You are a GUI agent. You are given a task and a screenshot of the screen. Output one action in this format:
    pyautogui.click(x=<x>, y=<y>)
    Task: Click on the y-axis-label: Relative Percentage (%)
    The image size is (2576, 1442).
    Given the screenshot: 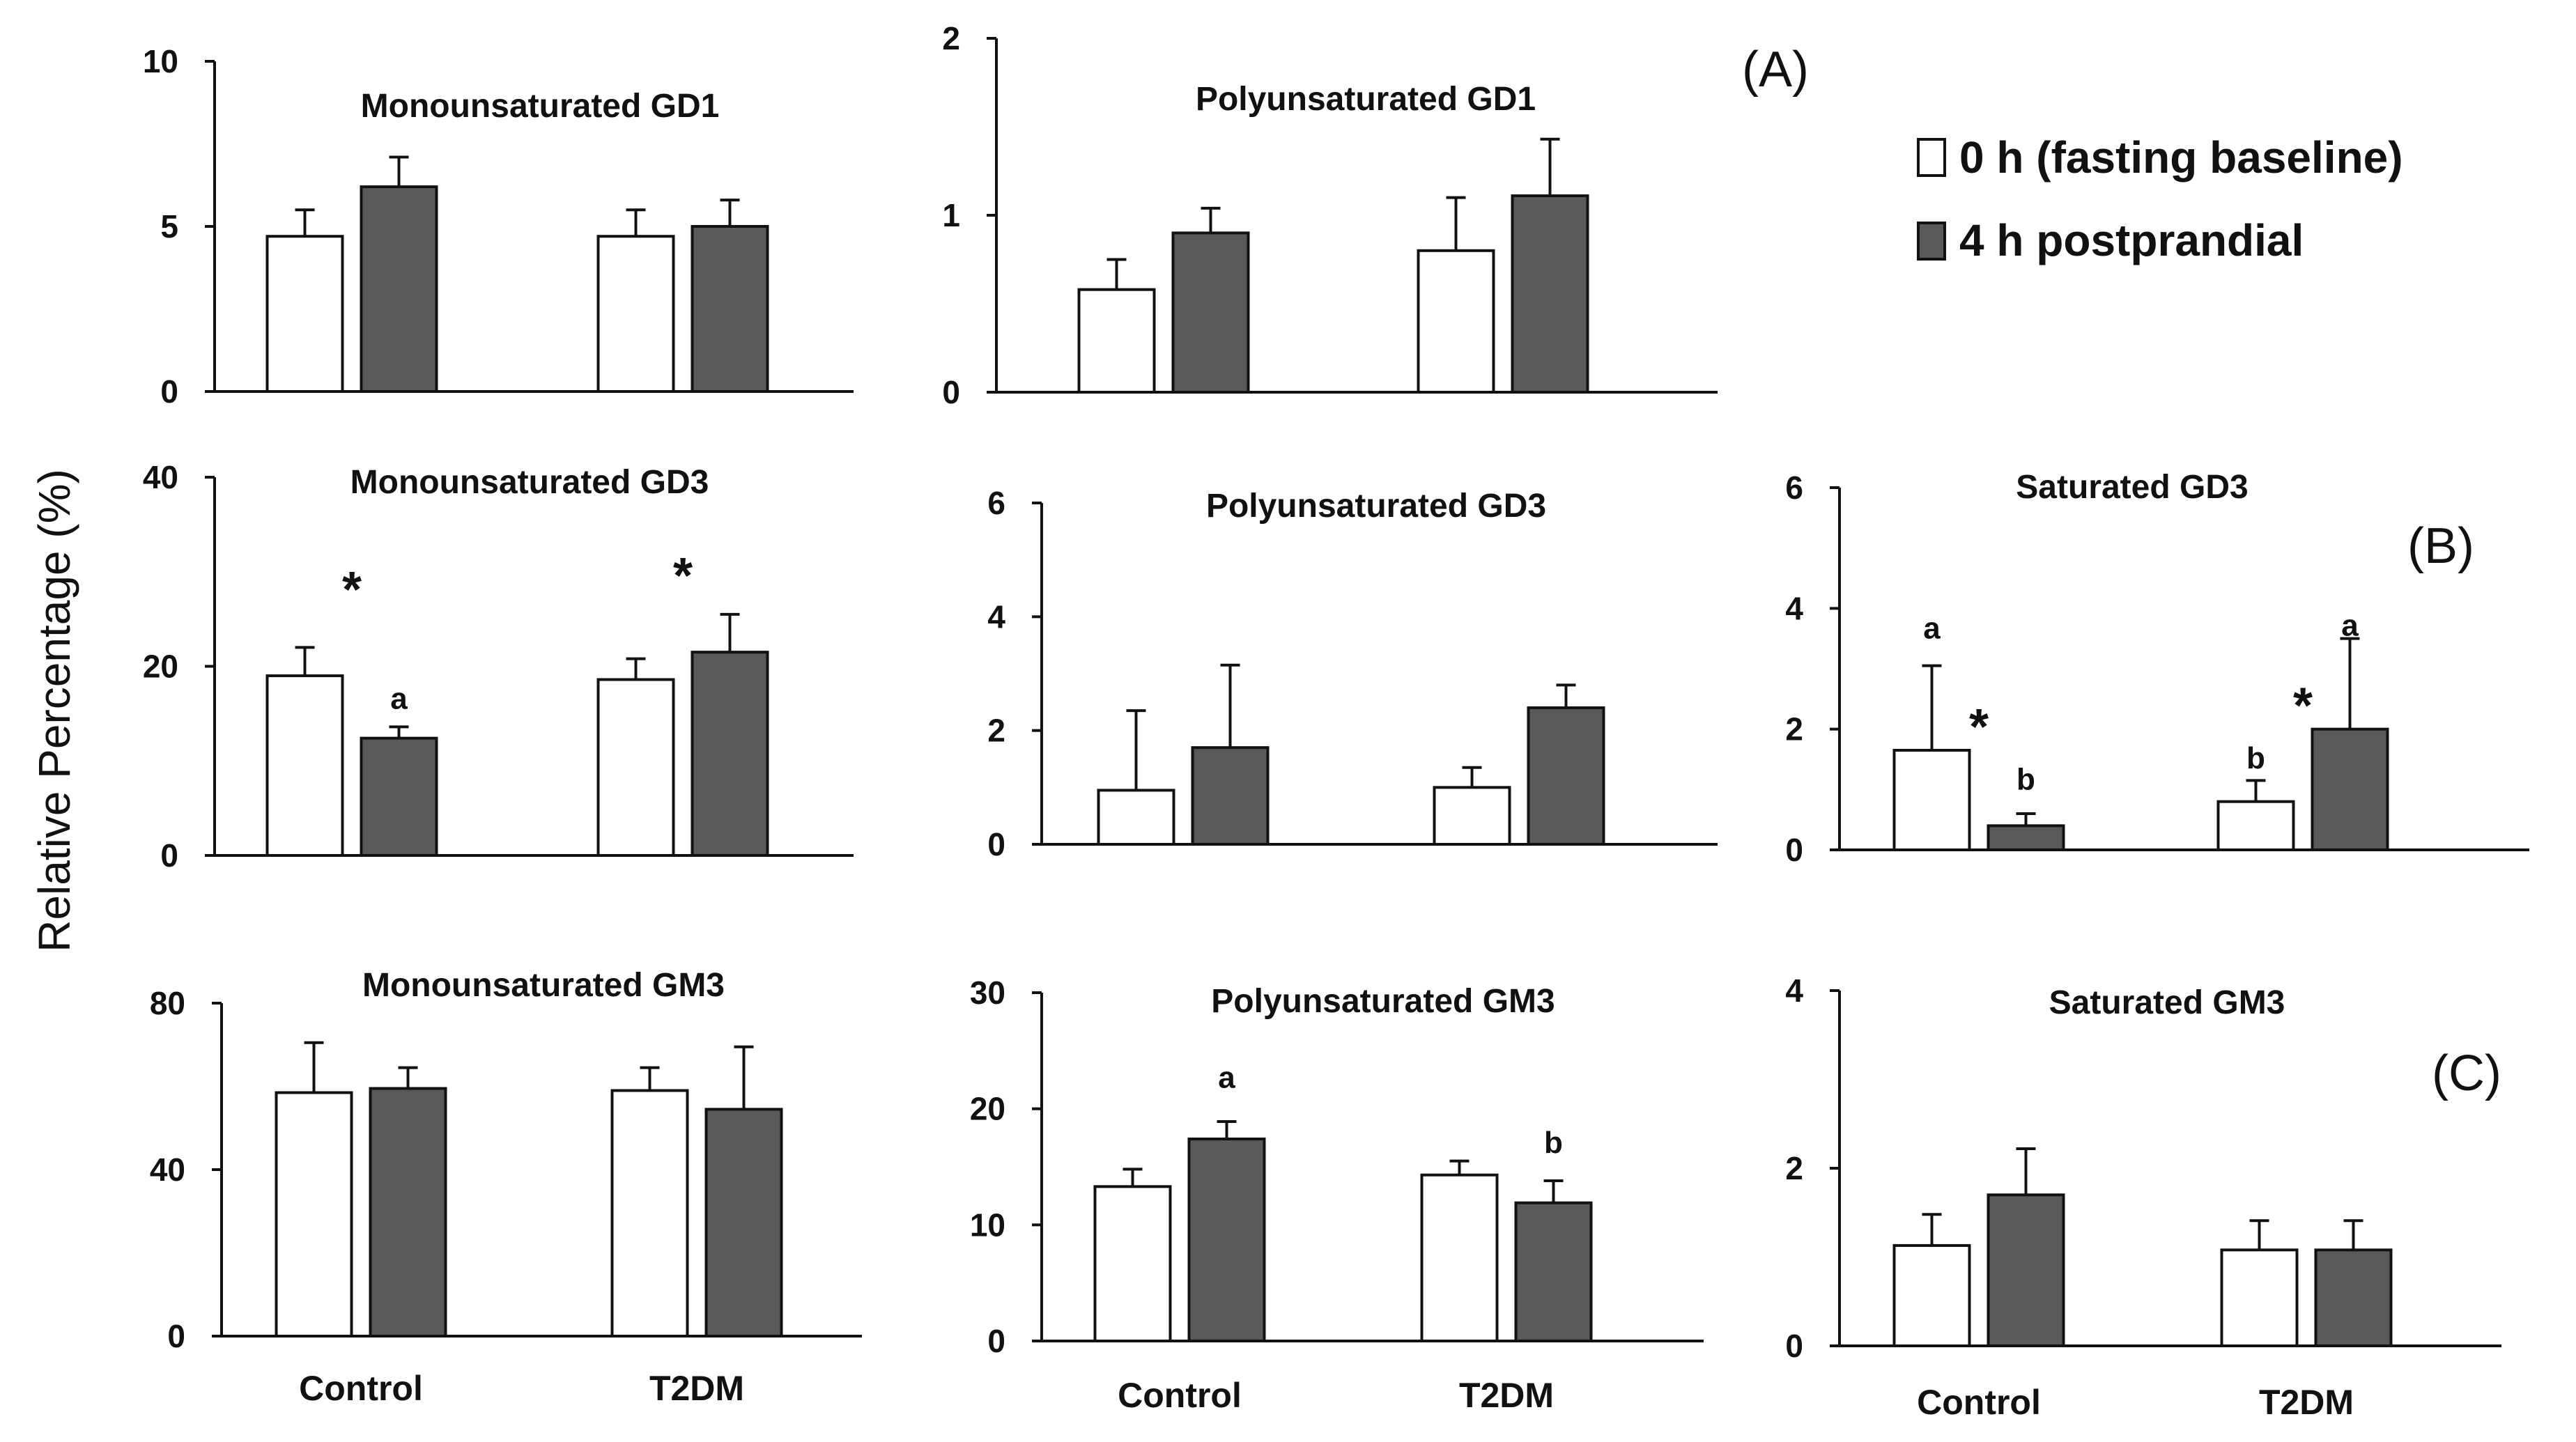 What is the action you would take?
    pyautogui.click(x=54, y=710)
    